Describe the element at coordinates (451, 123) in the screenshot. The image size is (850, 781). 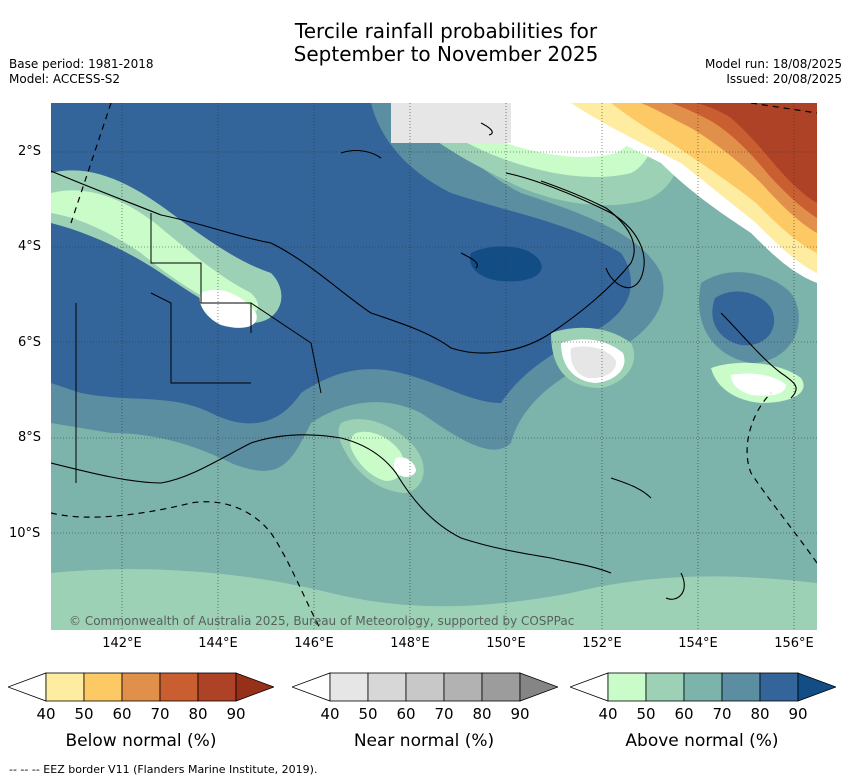
I see `near-normal-50-north` at that location.